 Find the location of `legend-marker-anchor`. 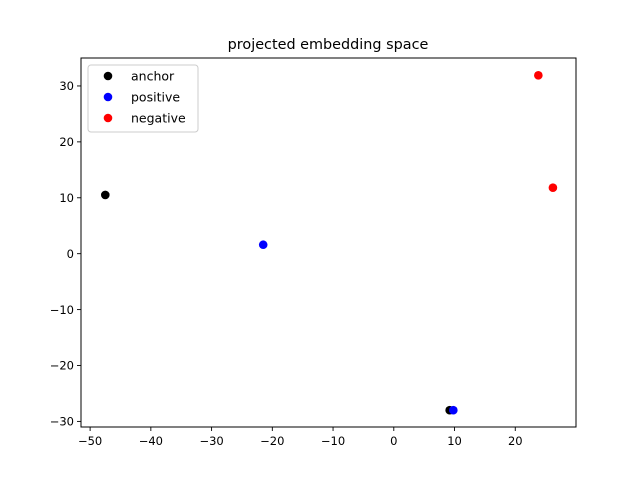

legend-marker-anchor is located at coordinates (108, 76).